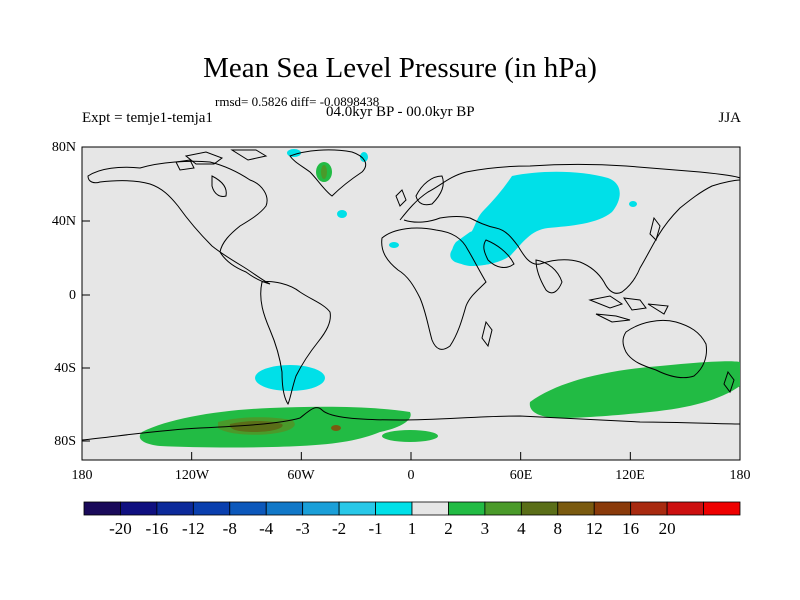 Image resolution: width=800 pixels, height=600 pixels. I want to click on period-label: 04.0kyr BP - 00.0kyr BP, so click(400, 112).